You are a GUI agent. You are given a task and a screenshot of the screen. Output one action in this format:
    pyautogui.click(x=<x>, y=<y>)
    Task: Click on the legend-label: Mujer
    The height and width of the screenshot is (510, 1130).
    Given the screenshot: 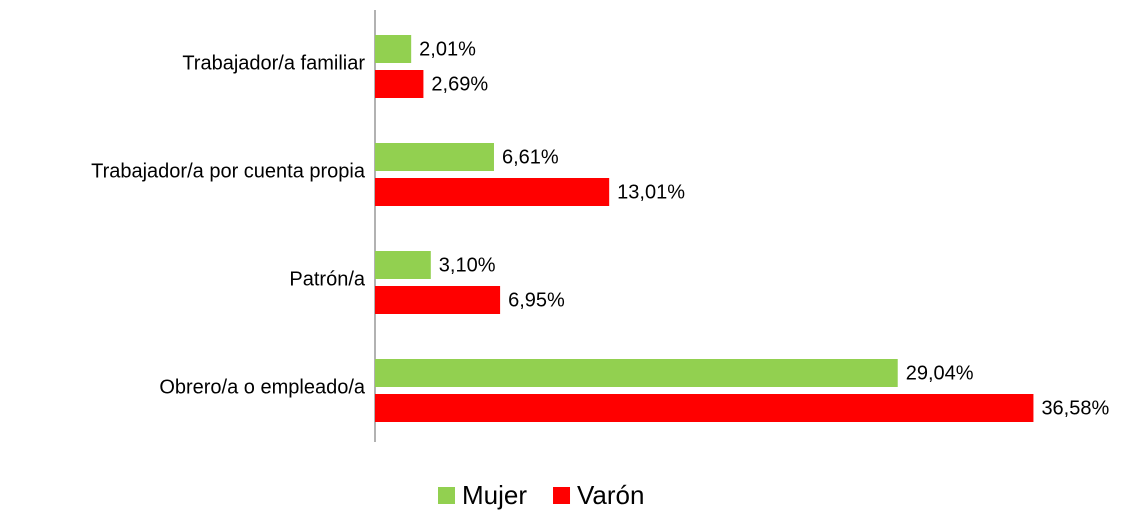 What is the action you would take?
    pyautogui.click(x=494, y=495)
    